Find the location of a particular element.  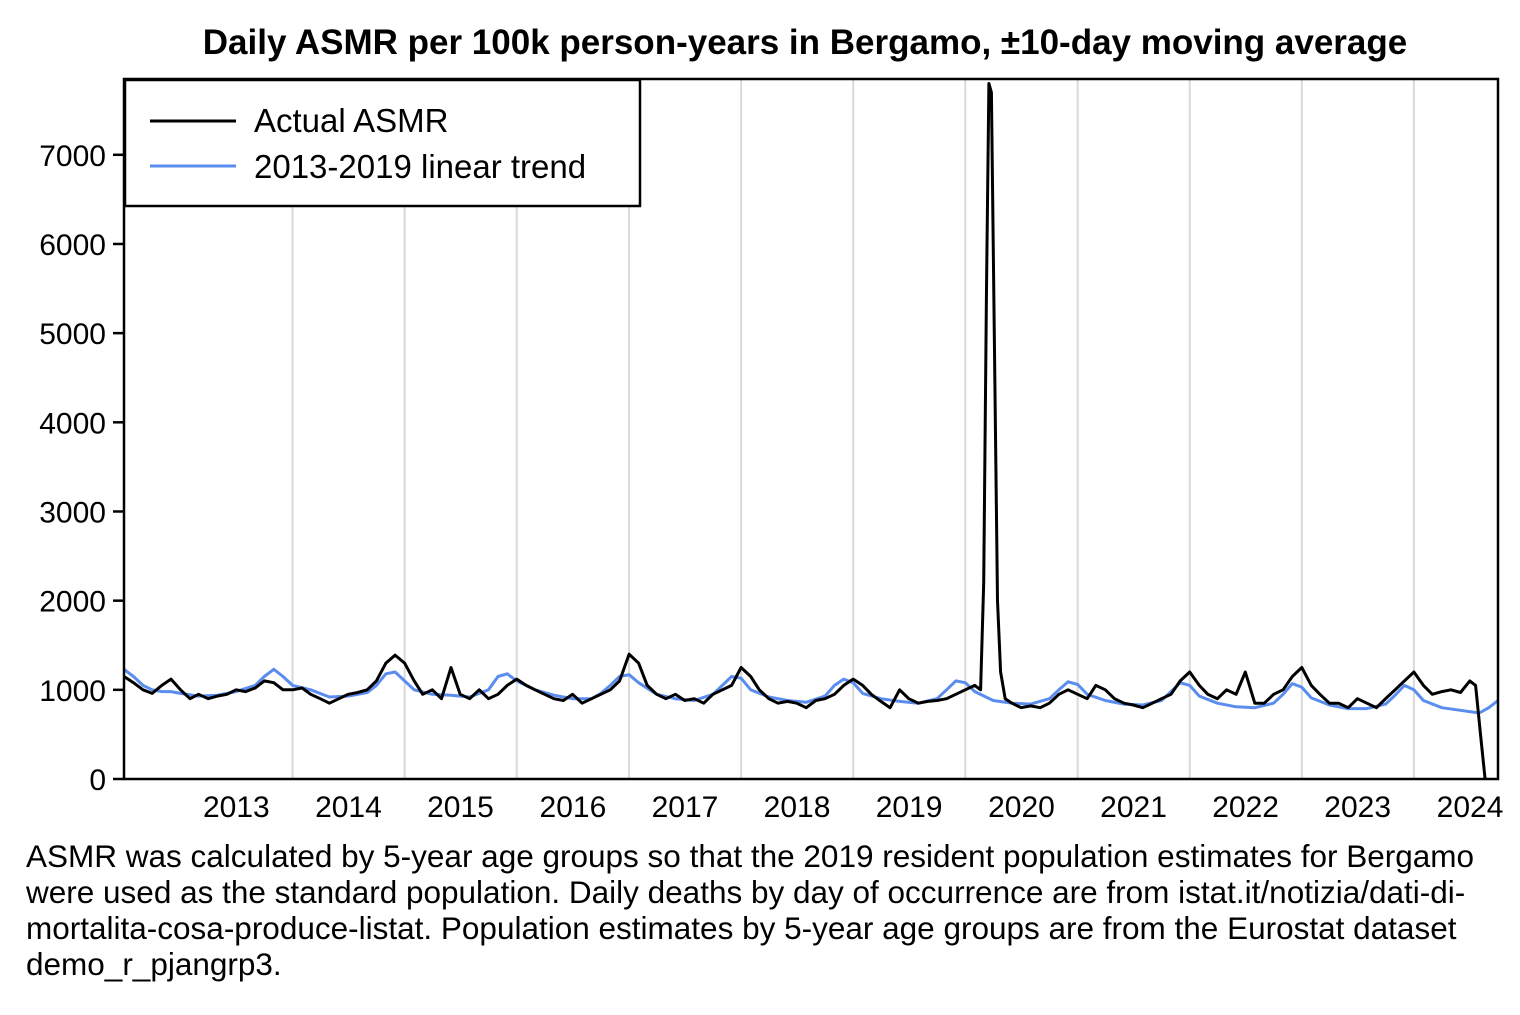

x-tick-label-2014: 2014 is located at coordinates (348, 807).